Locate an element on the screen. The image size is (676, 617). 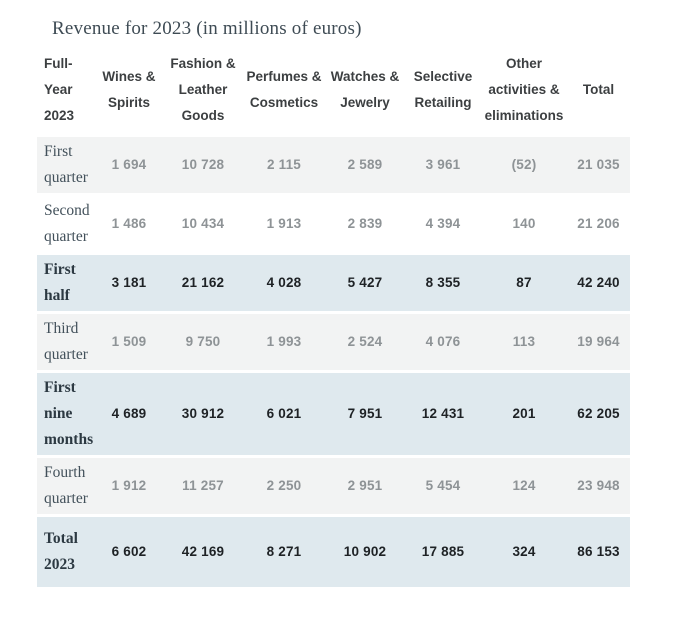
column-header: Wines & Spirits is located at coordinates (129, 93).